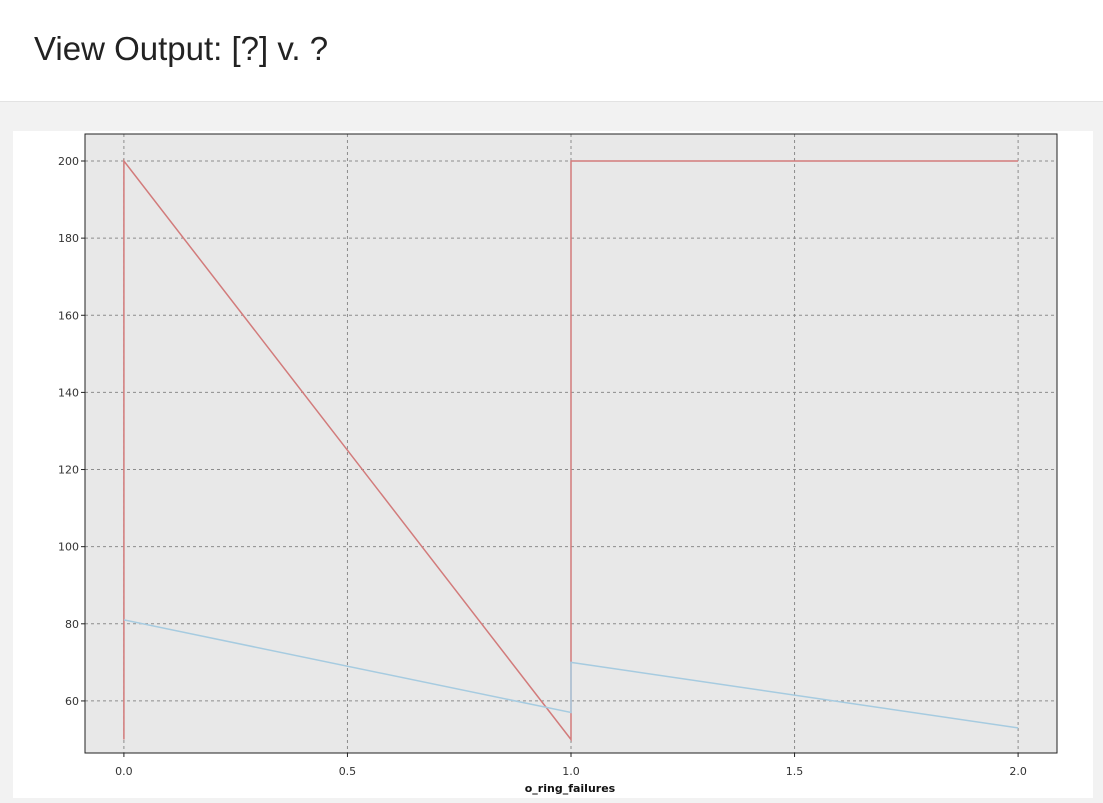  I want to click on y-tick-label: 180, so click(68, 238).